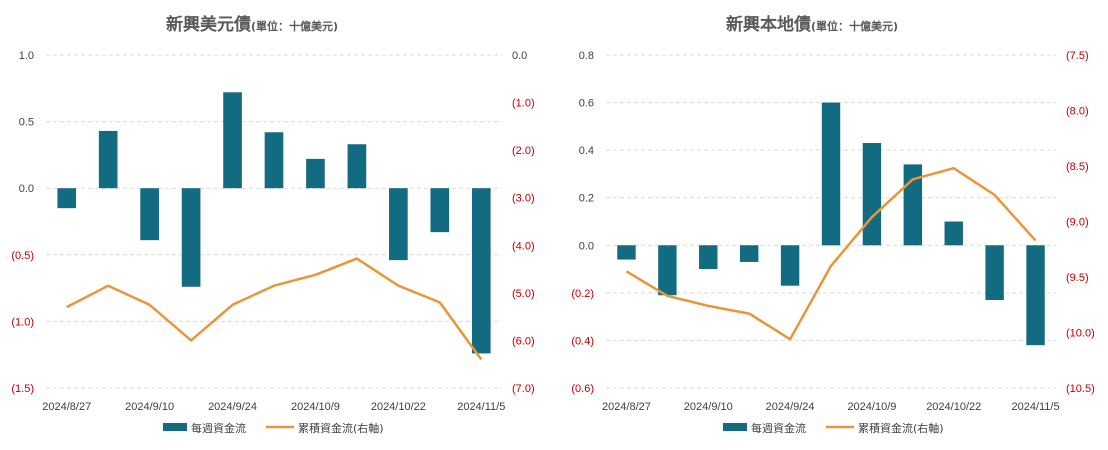  I want to click on right-axis-tick-label: 0.0, so click(519, 56).